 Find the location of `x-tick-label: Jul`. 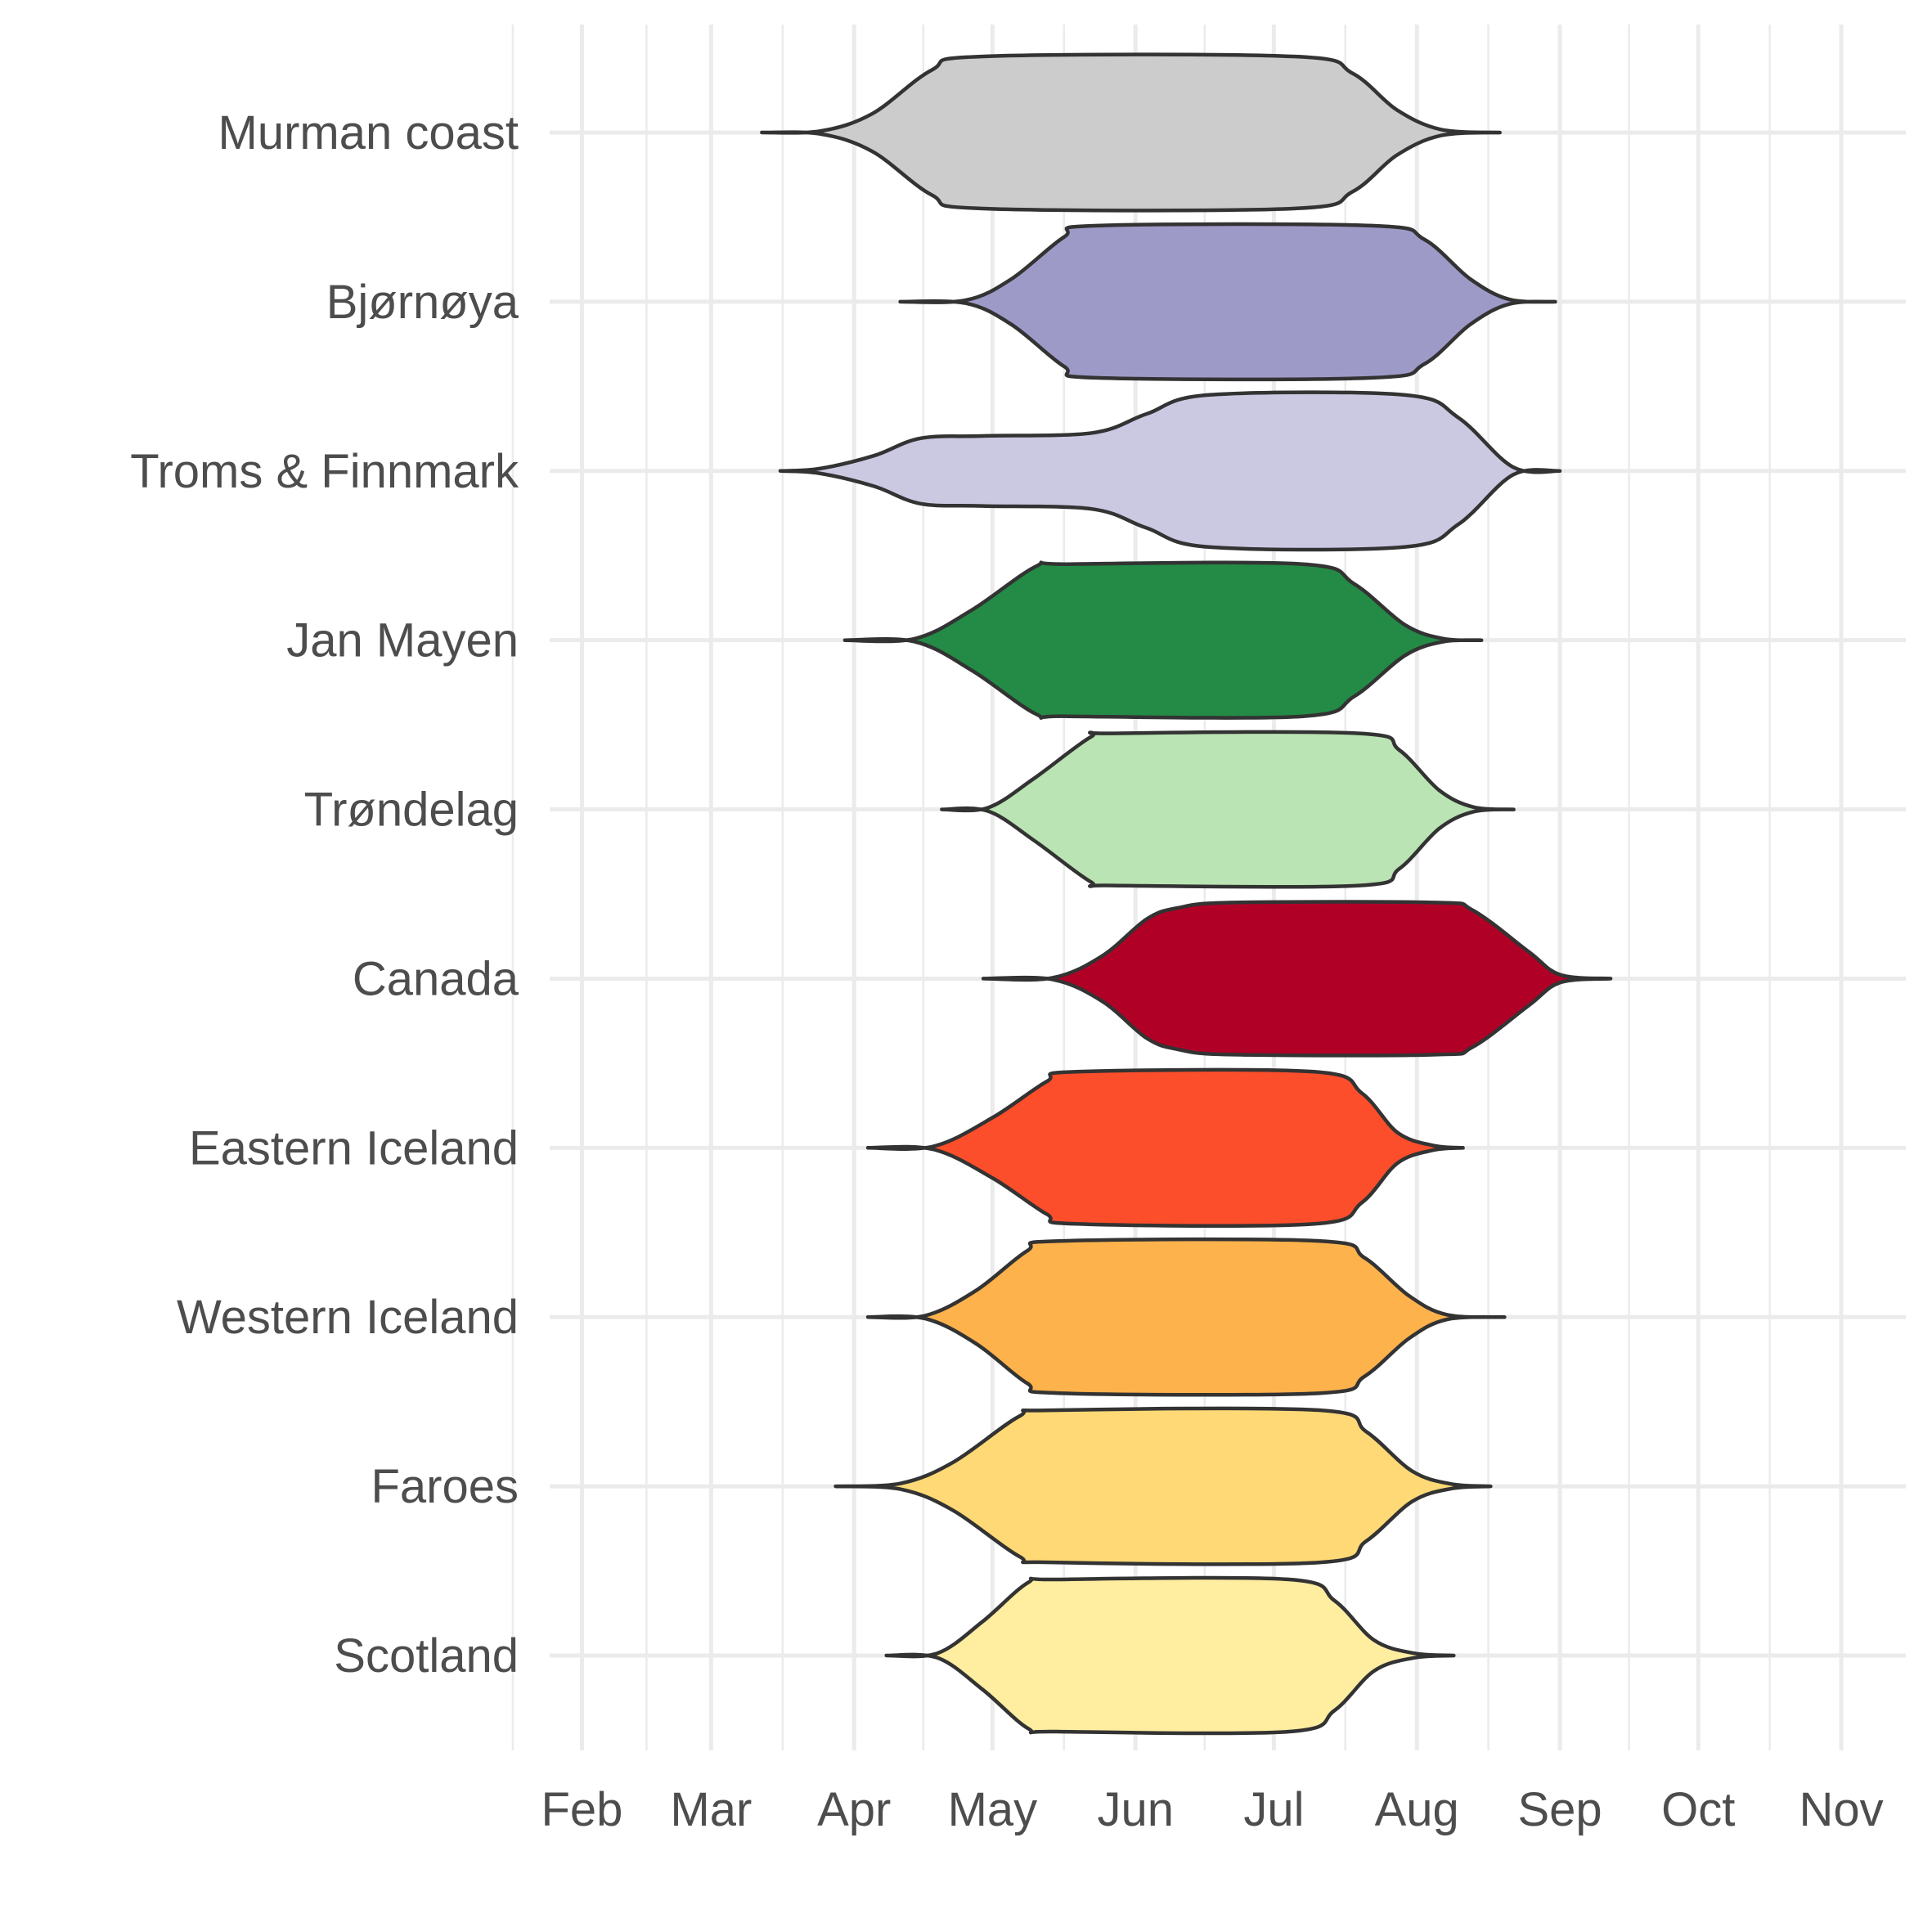

x-tick-label: Jul is located at coordinates (1273, 1810).